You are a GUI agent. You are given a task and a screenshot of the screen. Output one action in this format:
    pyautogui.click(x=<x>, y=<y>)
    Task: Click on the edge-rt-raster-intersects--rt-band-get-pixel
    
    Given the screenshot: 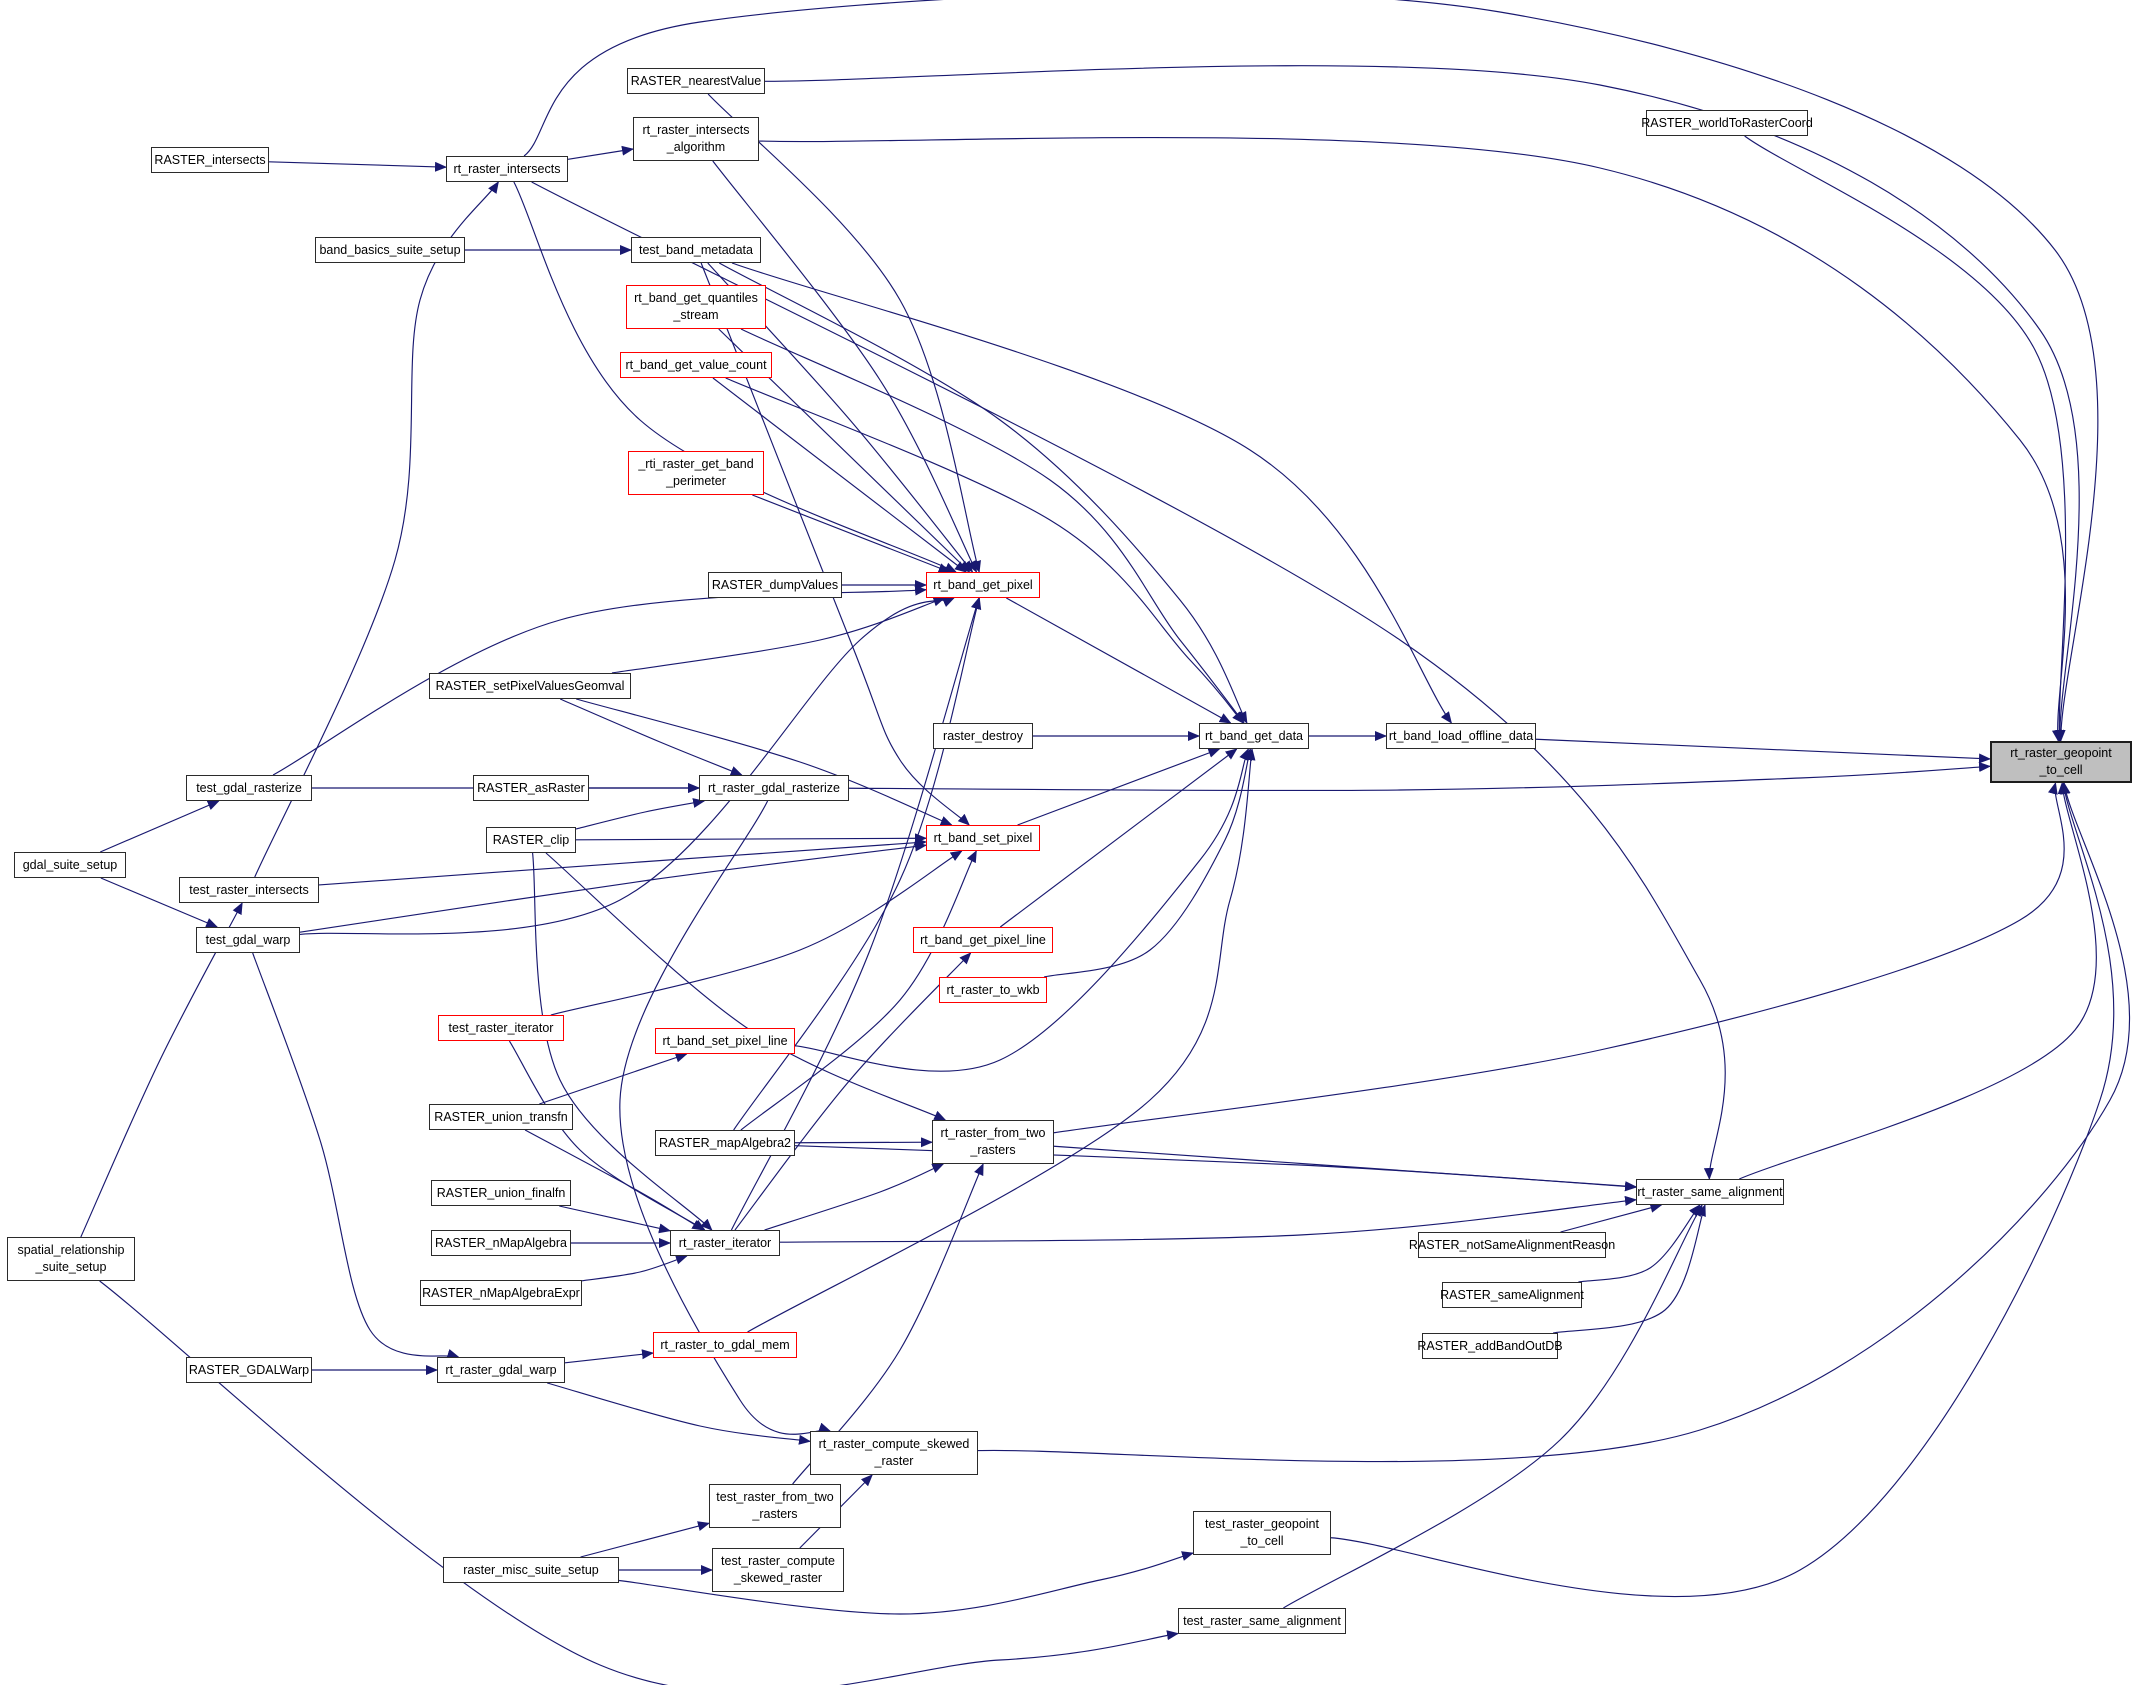 What is the action you would take?
    pyautogui.click(x=735, y=377)
    